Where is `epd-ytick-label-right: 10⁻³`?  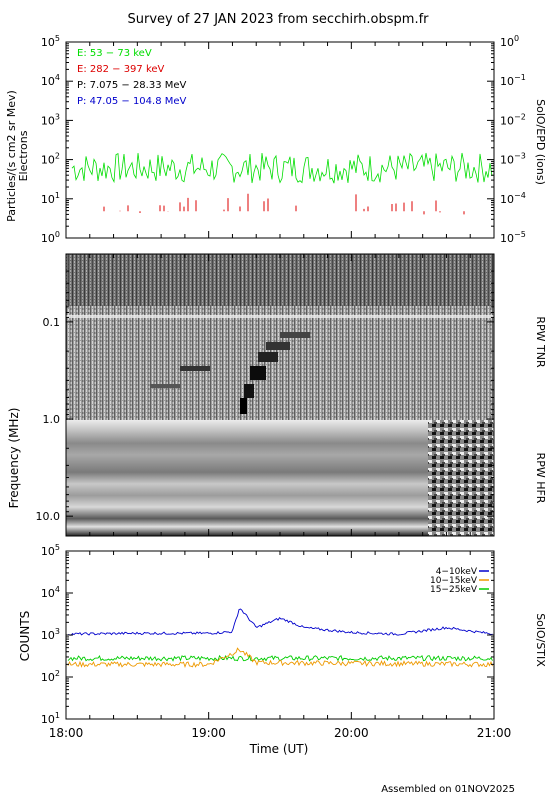
epd-ytick-label-right: 10⁻³ is located at coordinates (513, 159).